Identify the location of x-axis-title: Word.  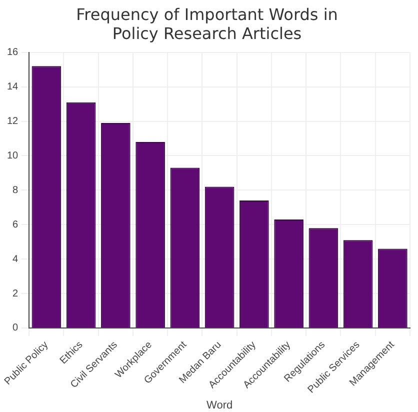
(219, 405).